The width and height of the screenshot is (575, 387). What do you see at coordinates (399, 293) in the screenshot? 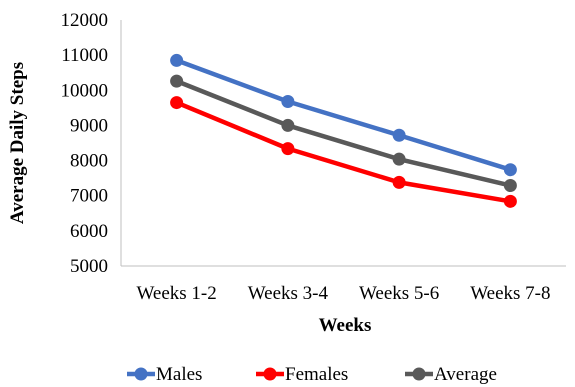
I see `x-tick-label: Weeks 5-6` at bounding box center [399, 293].